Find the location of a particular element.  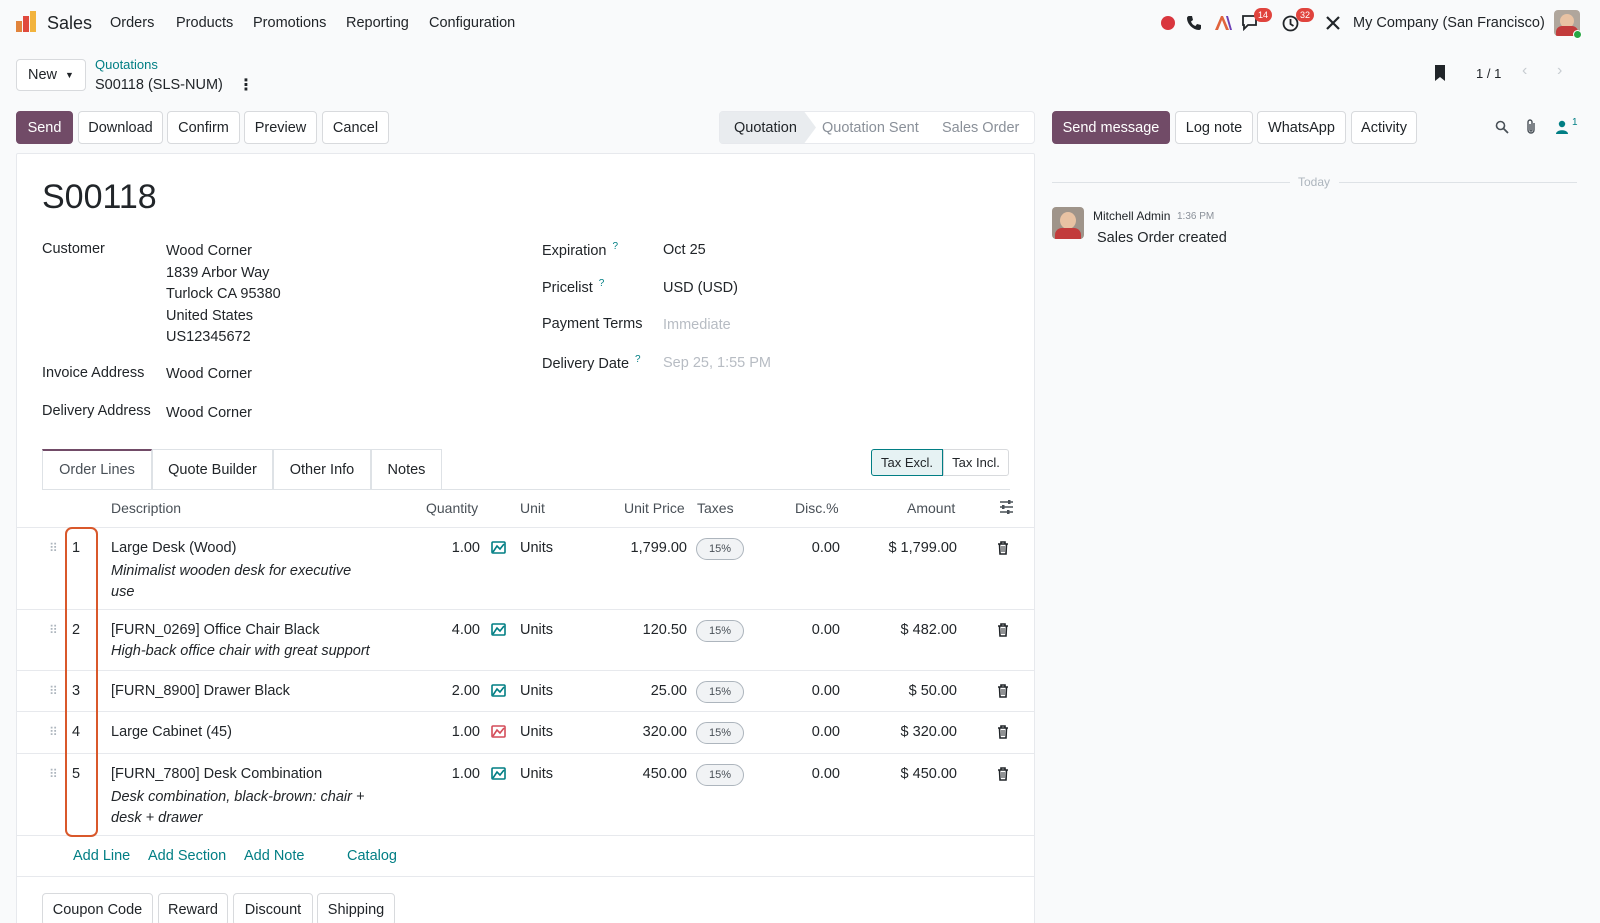

clock-icon is located at coordinates (1290, 23).